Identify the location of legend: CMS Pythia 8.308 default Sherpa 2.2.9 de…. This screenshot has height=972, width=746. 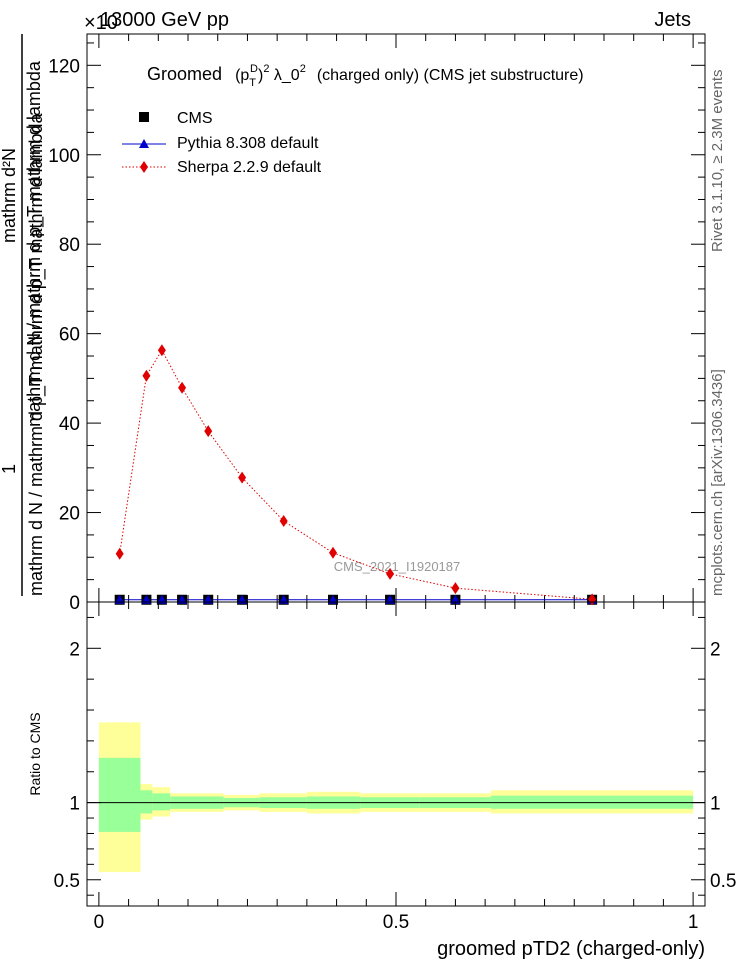
(222, 143).